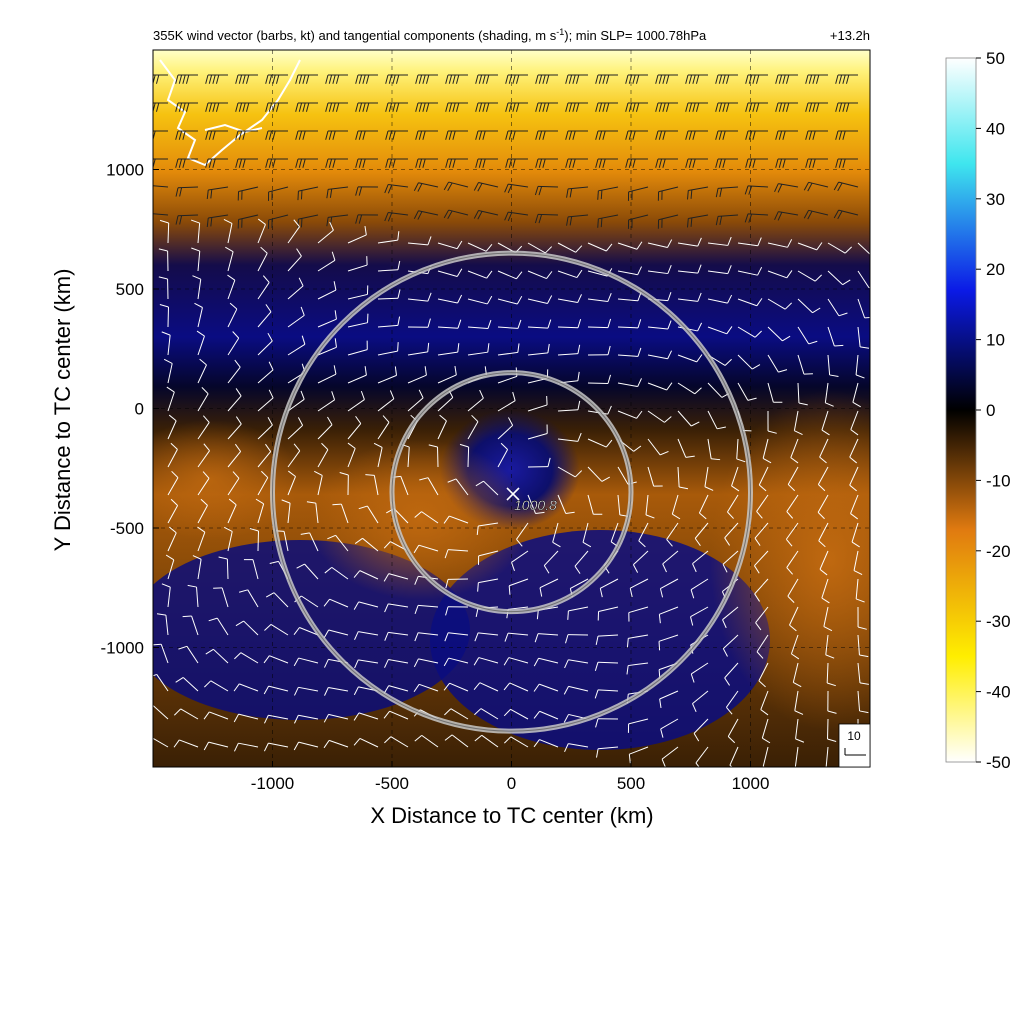 This screenshot has width=1024, height=1024. I want to click on tc-center-marker: 1000.8, so click(531, 500).